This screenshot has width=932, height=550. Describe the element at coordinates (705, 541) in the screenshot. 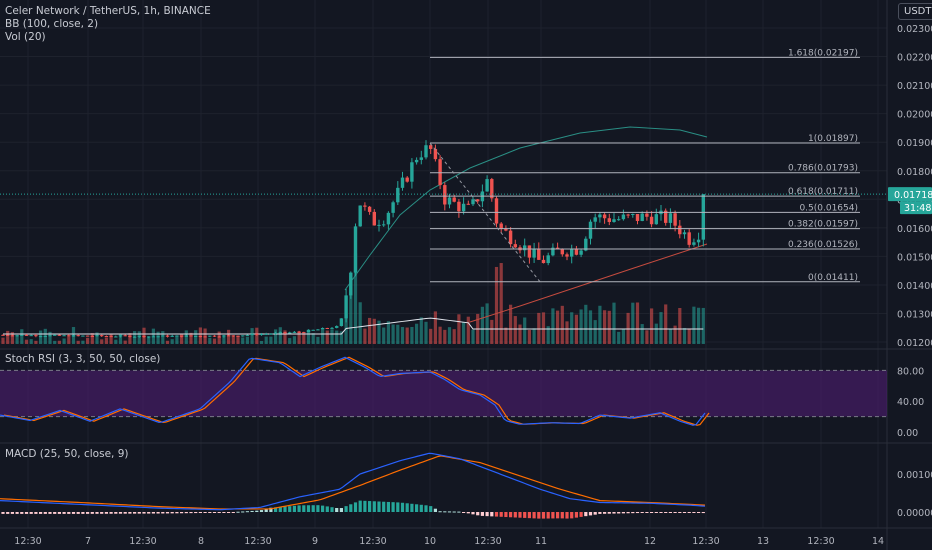

I see `time-tick: 12:30` at that location.